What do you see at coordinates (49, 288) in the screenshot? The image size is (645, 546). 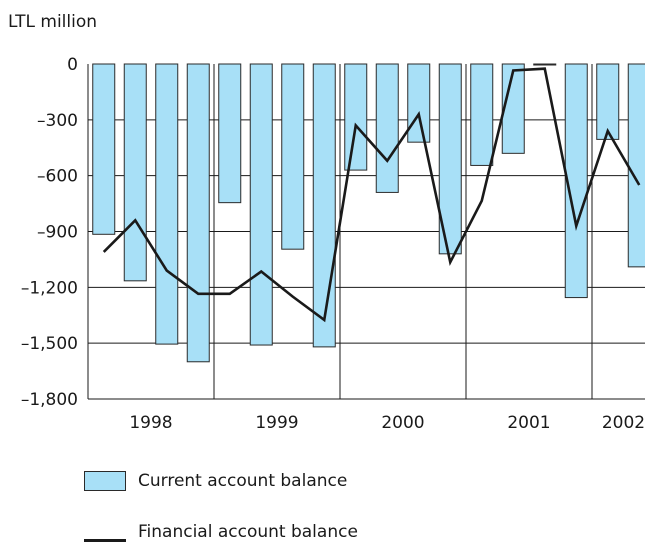 I see `y-tick-label: –1,200` at bounding box center [49, 288].